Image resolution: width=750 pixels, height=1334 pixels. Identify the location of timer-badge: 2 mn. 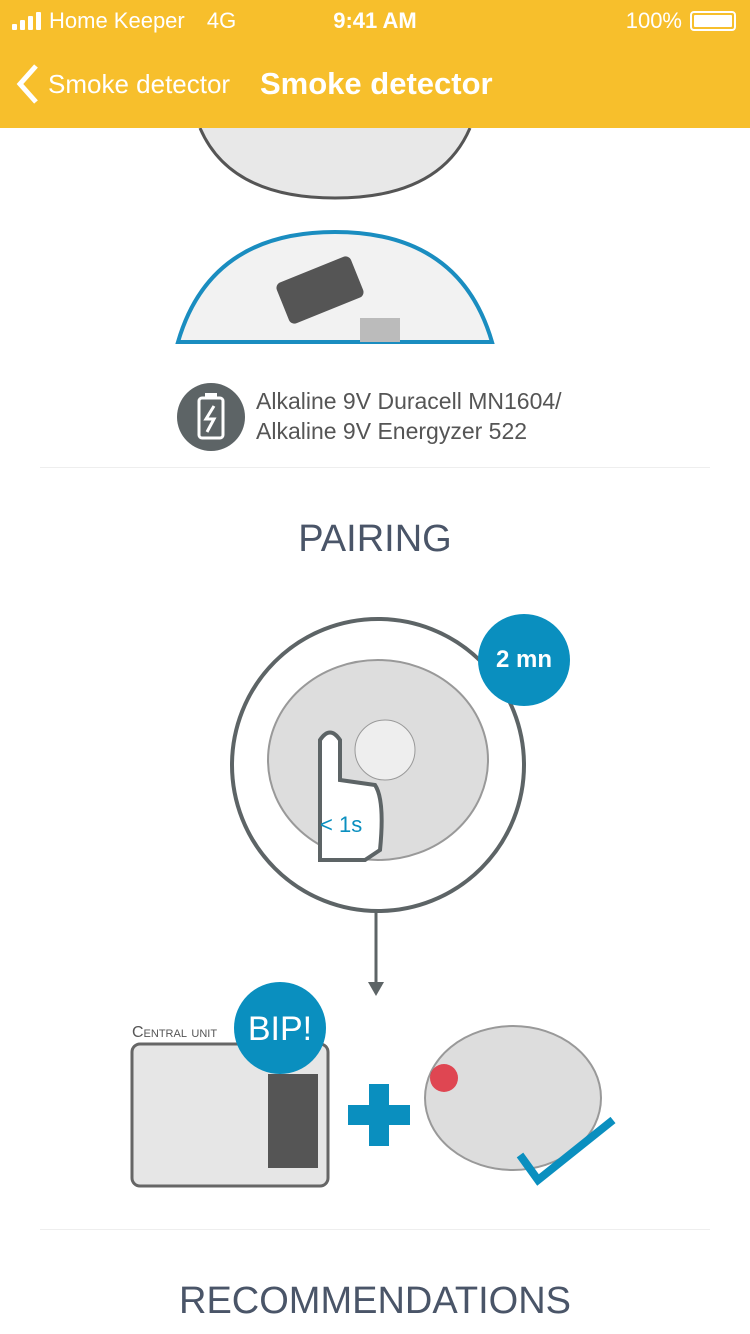
(523, 659).